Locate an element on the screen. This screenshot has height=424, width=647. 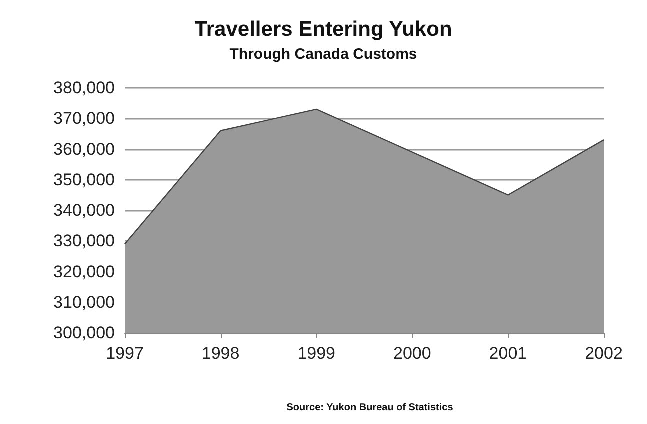
y-tick-label: 310,000 is located at coordinates (84, 302).